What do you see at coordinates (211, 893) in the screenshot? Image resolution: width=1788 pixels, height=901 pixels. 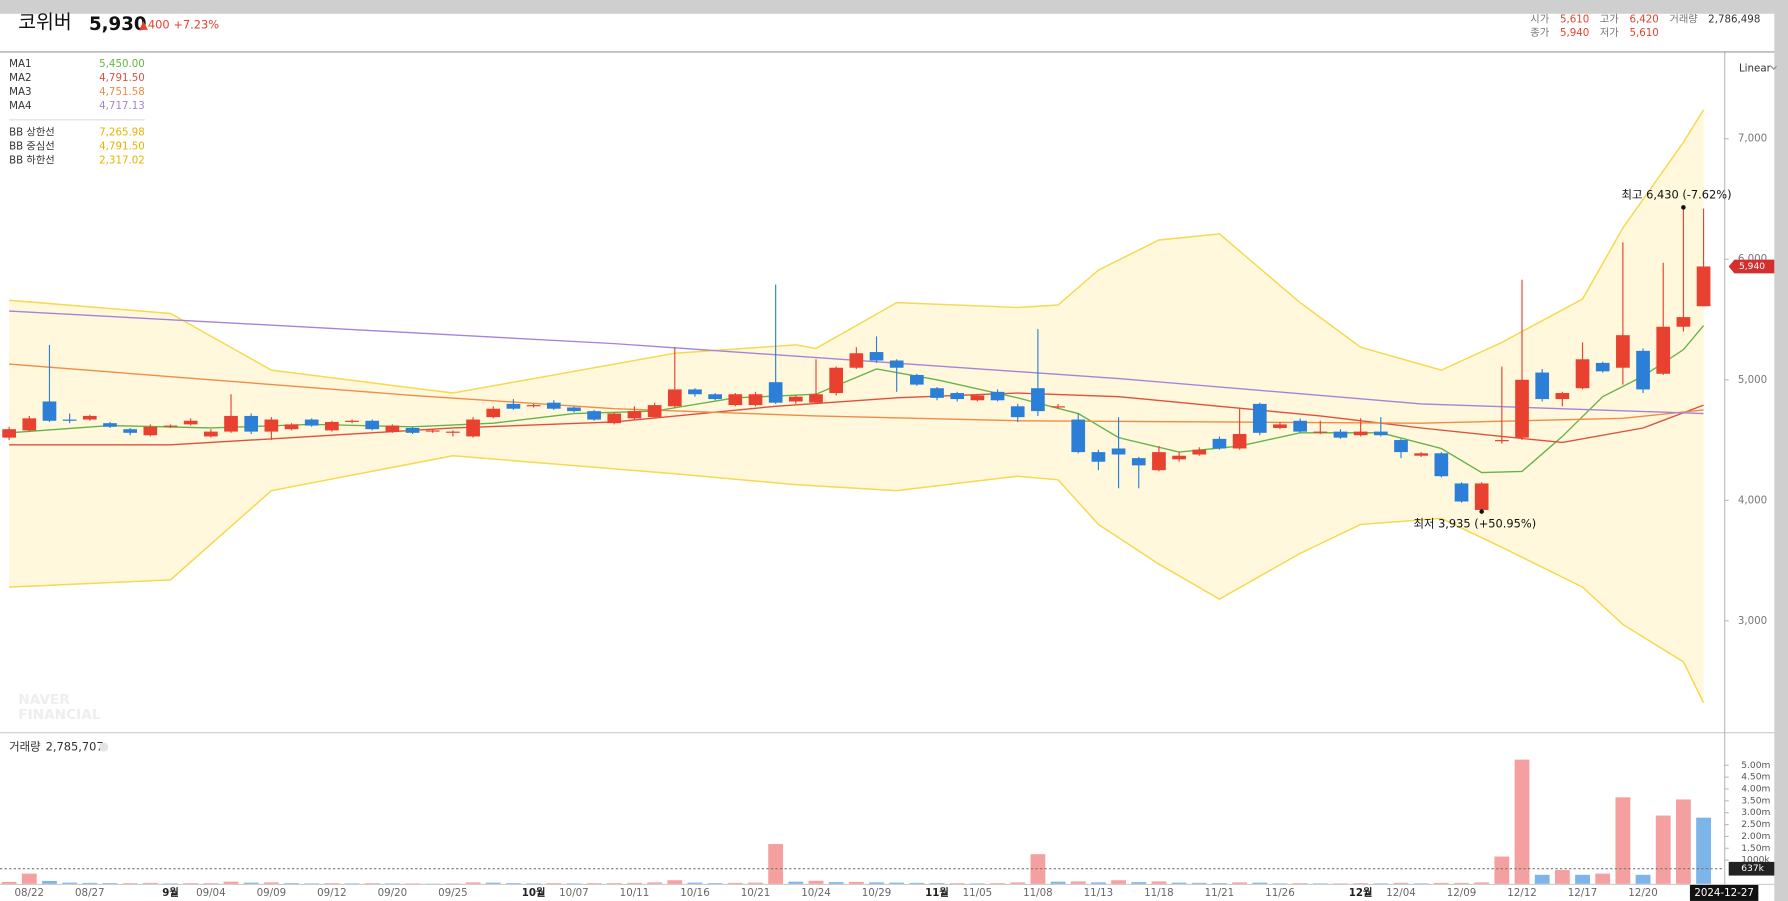 I see `x-tick-label: 09/04` at bounding box center [211, 893].